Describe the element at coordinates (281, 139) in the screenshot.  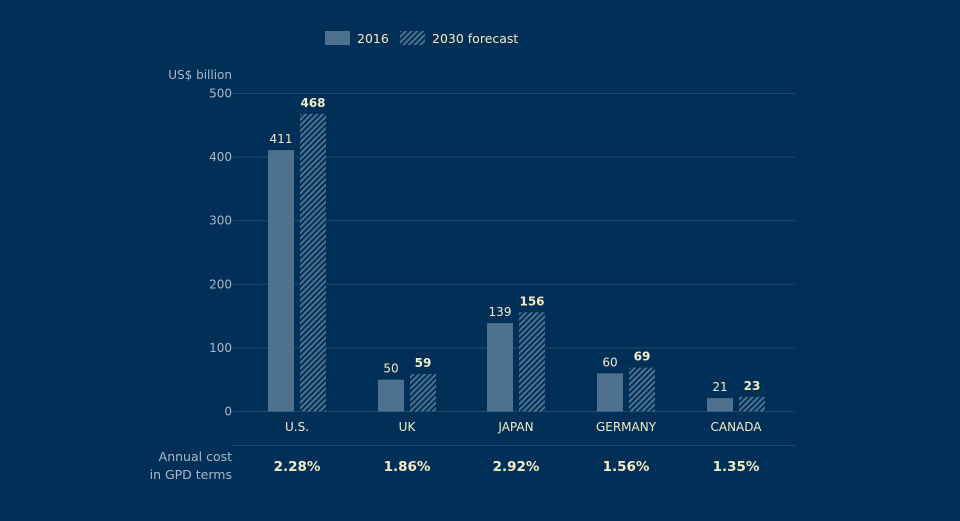
I see `value-label-u-s-2016: 411` at that location.